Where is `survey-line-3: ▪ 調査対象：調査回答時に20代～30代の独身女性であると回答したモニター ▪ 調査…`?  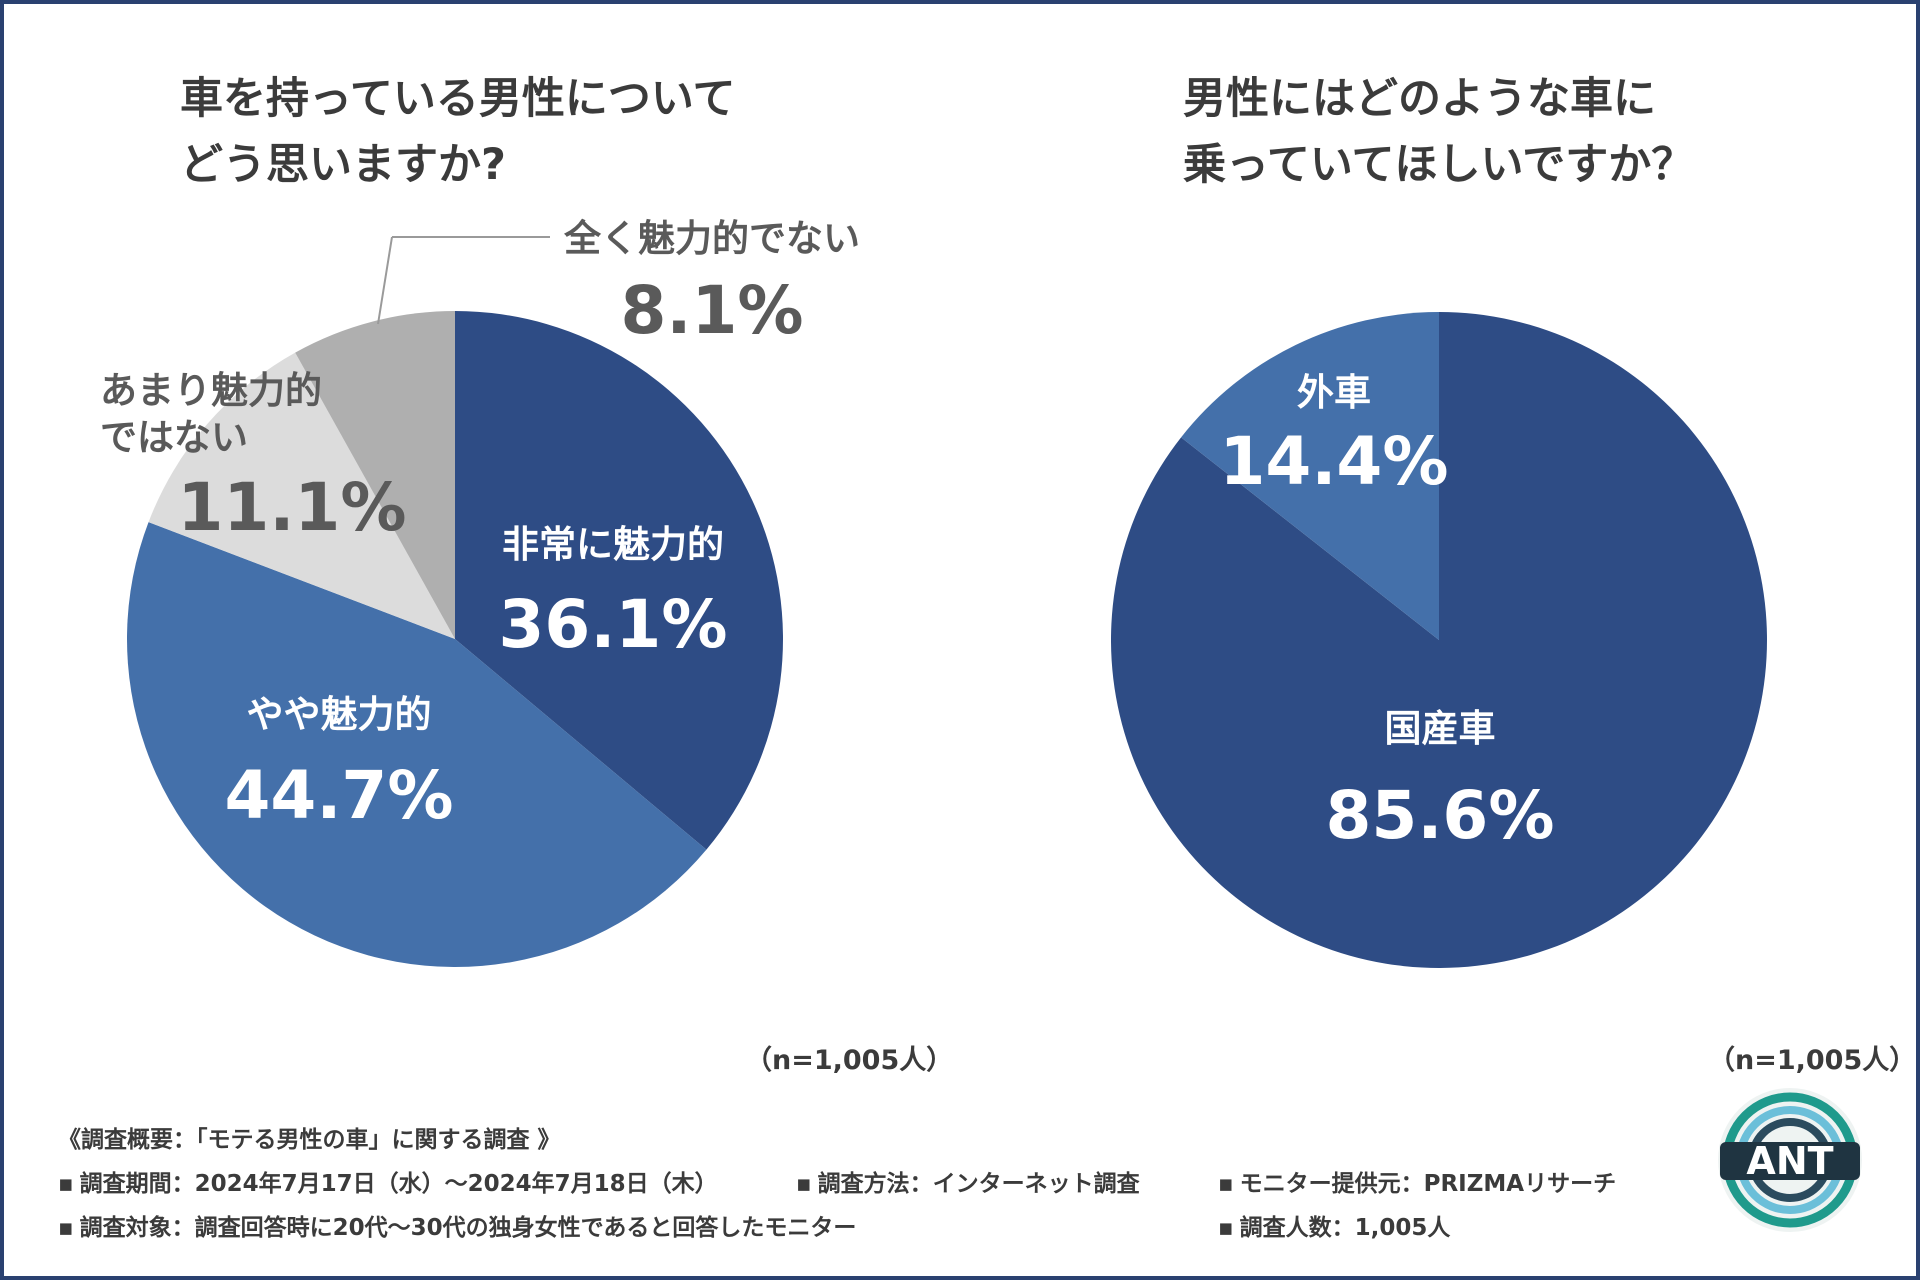
survey-line-3: ▪ 調査対象：調査回答時に20代～30代の独身女性であると回答したモニター ▪ 調査… is located at coordinates (878, 1230).